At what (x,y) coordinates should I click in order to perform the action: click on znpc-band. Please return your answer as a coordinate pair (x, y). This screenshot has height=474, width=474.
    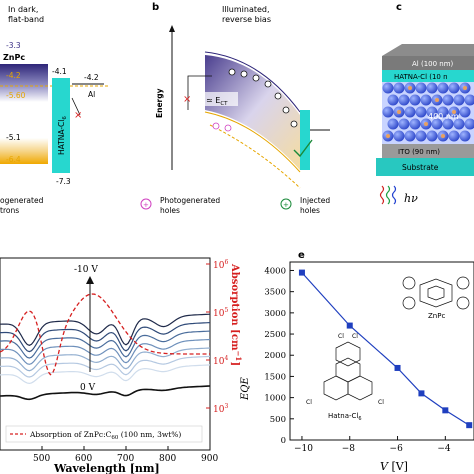
    Looking at the image, I should click on (24, 83).